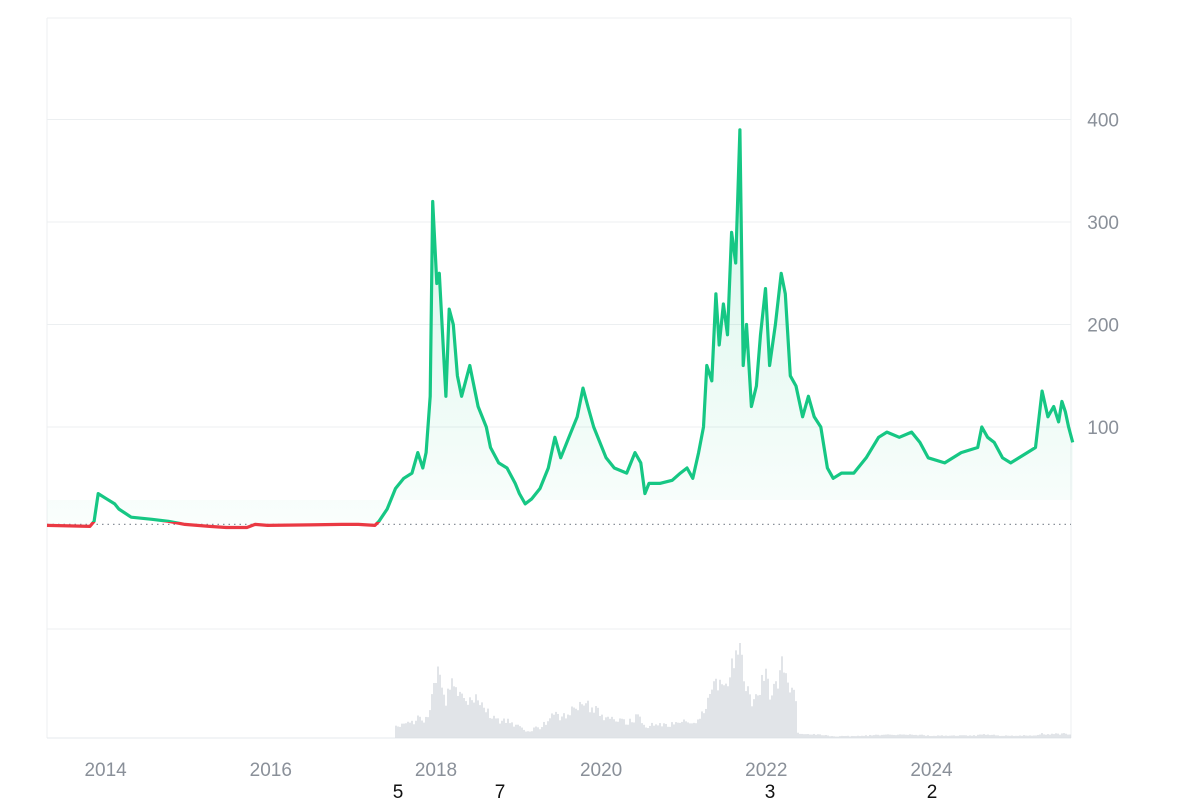 The width and height of the screenshot is (1200, 800). What do you see at coordinates (436, 770) in the screenshot?
I see `x-tick-label: 2018` at bounding box center [436, 770].